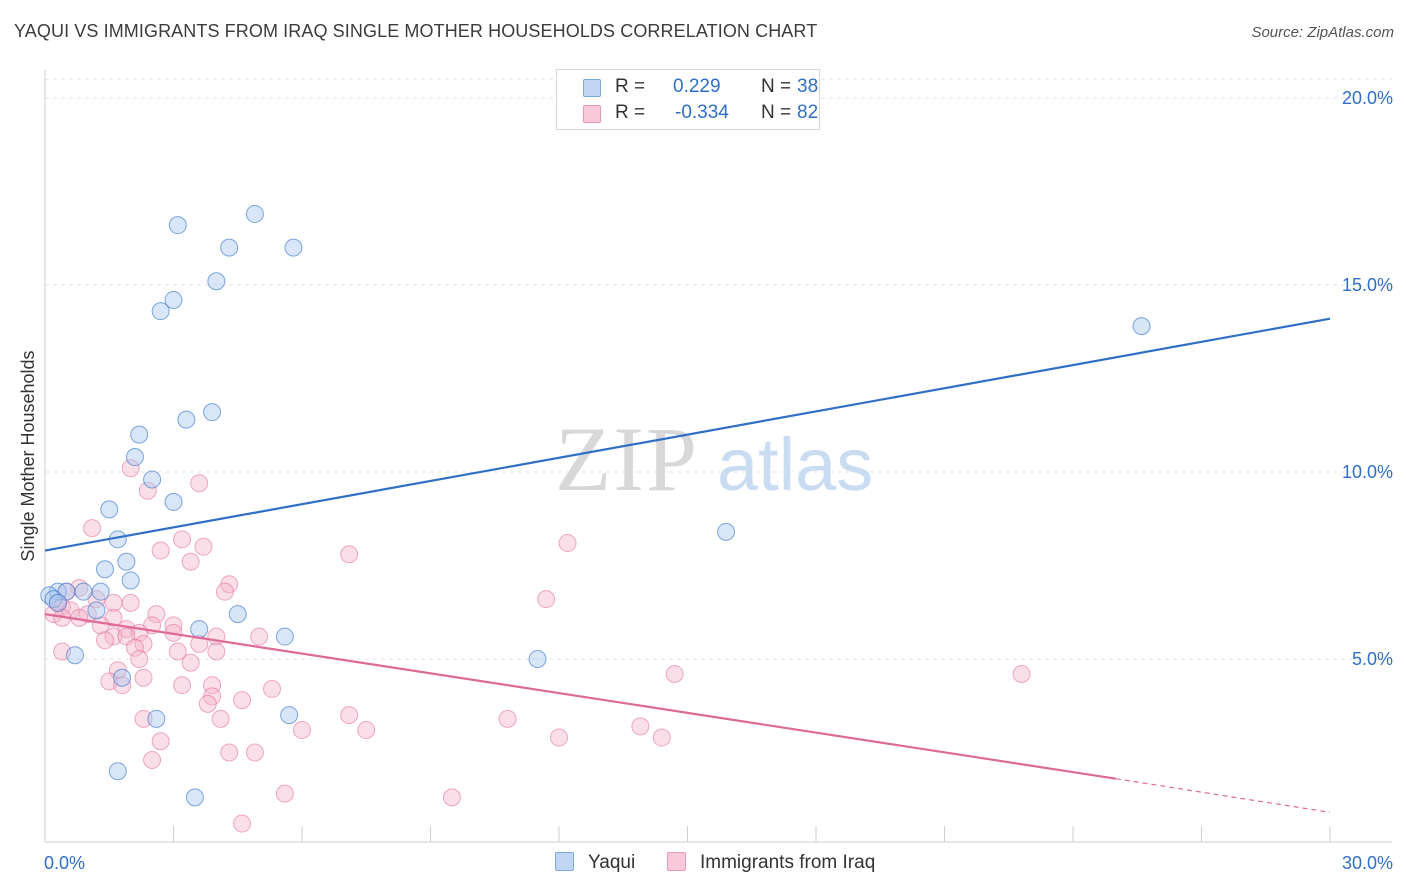 The width and height of the screenshot is (1406, 892). I want to click on bottom-legend-label-iraq: Immigrants from Iraq, so click(788, 862).